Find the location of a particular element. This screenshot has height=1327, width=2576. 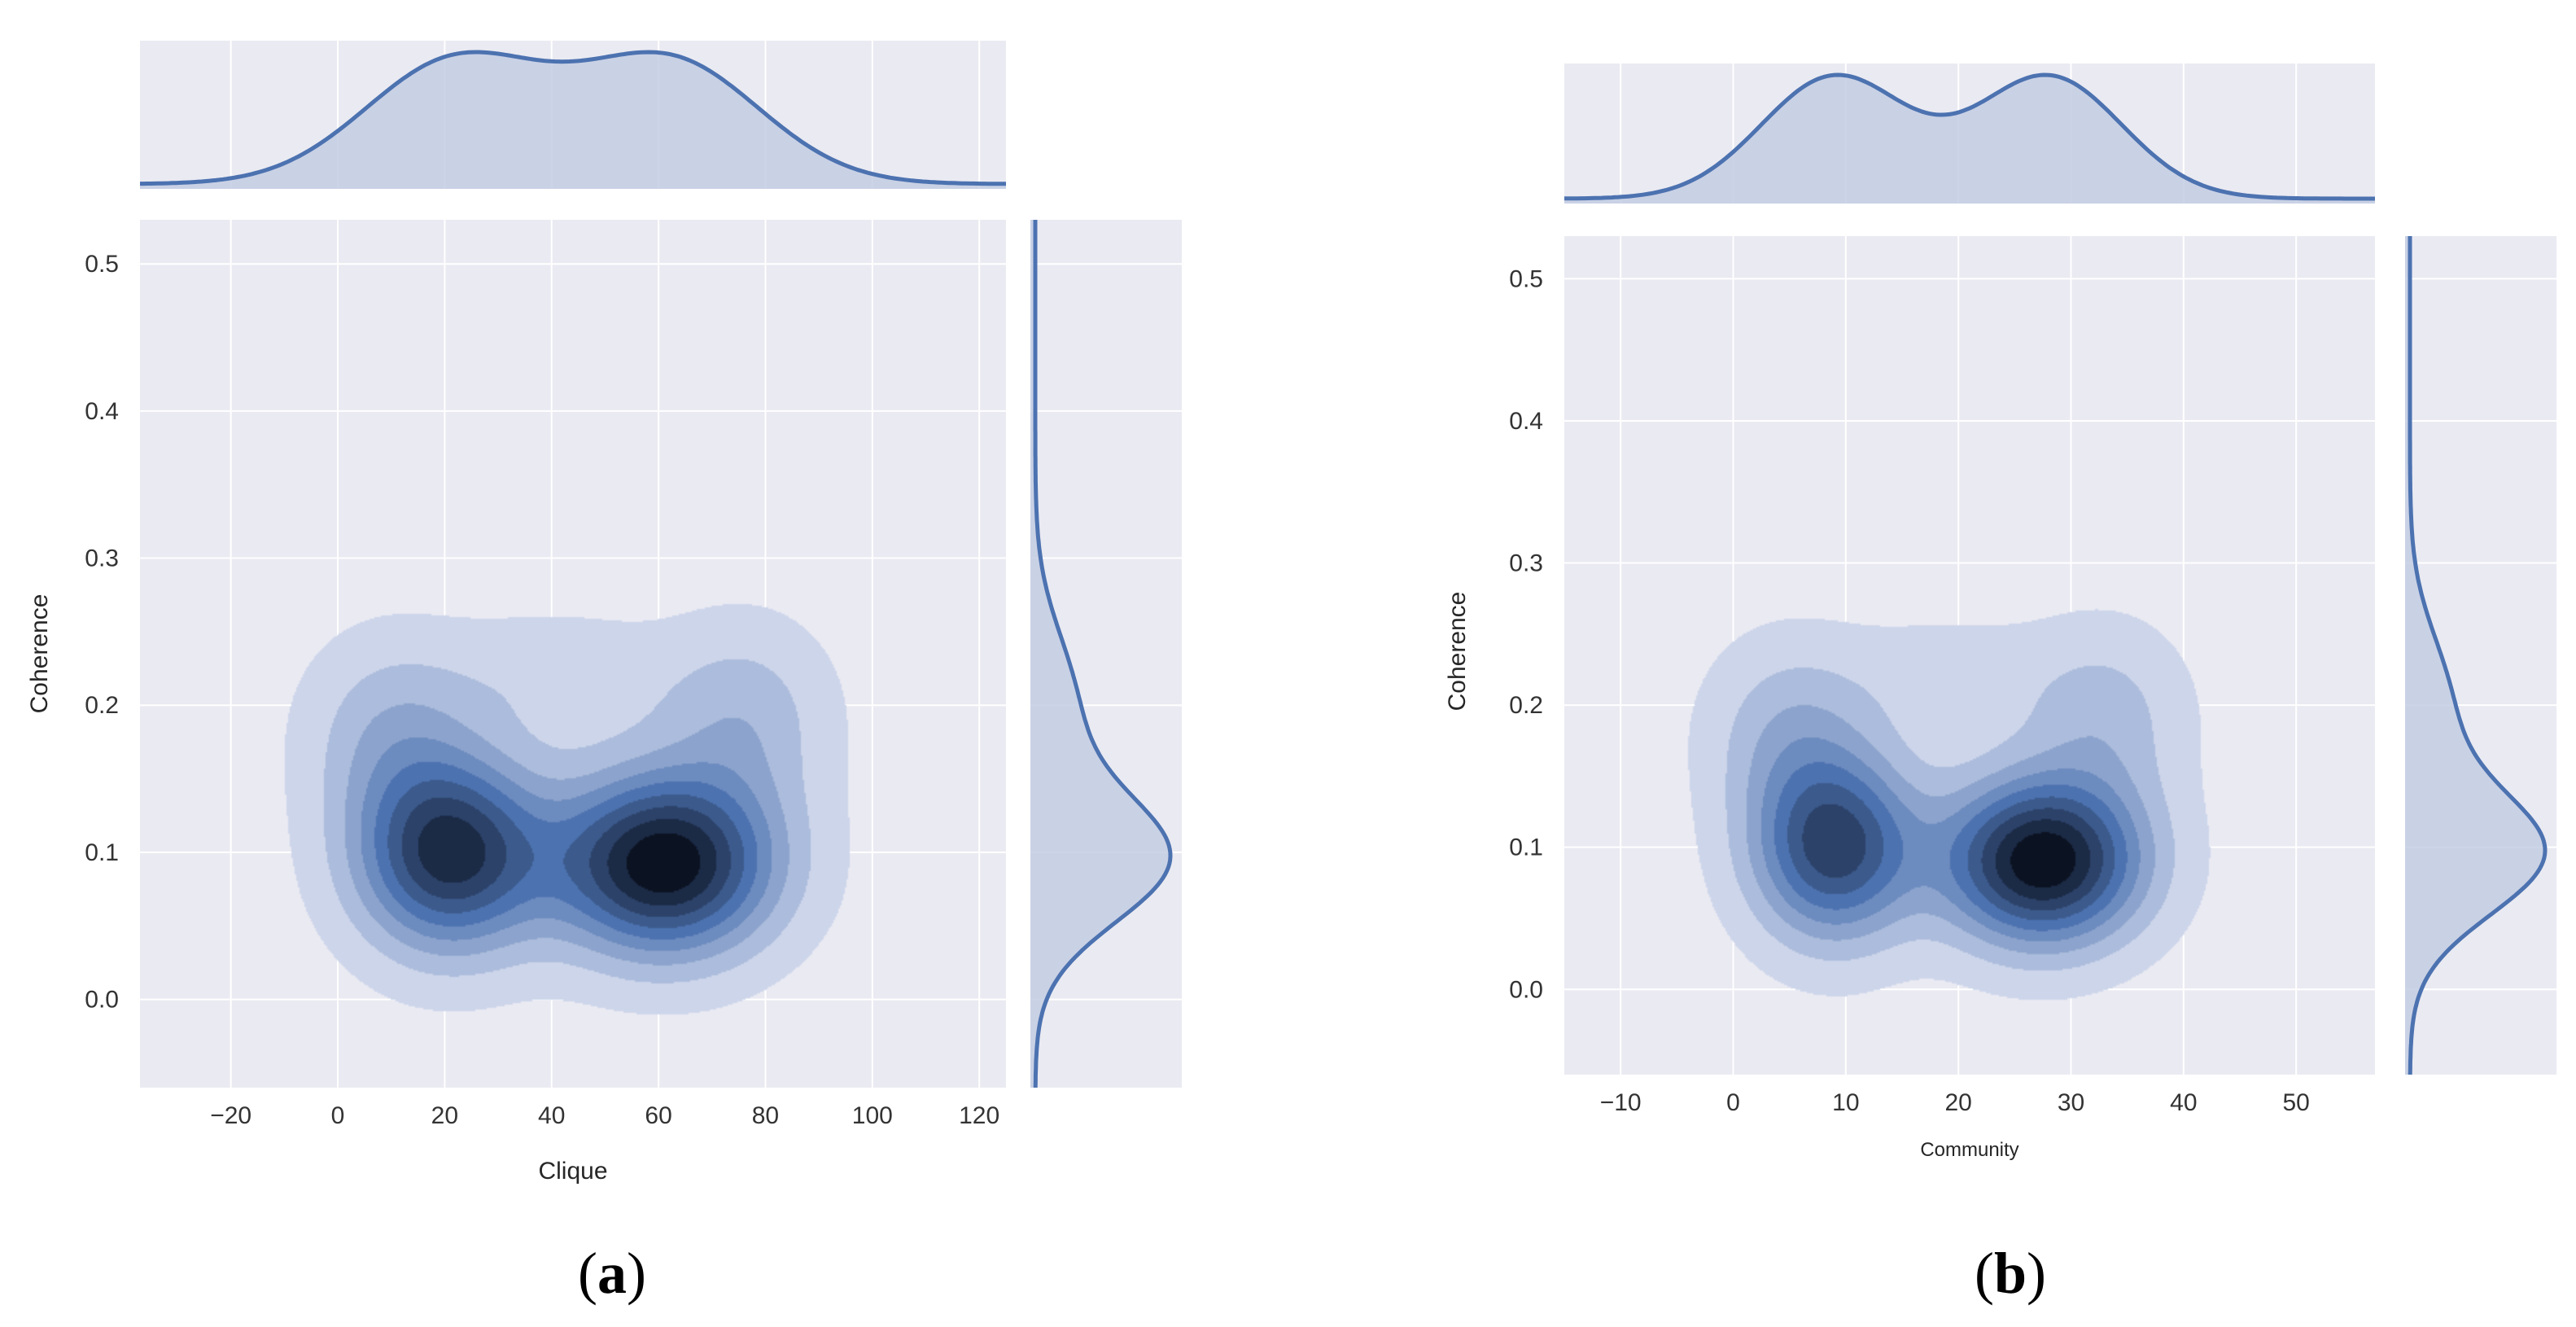

x-tick-label: 30 is located at coordinates (2071, 1102).